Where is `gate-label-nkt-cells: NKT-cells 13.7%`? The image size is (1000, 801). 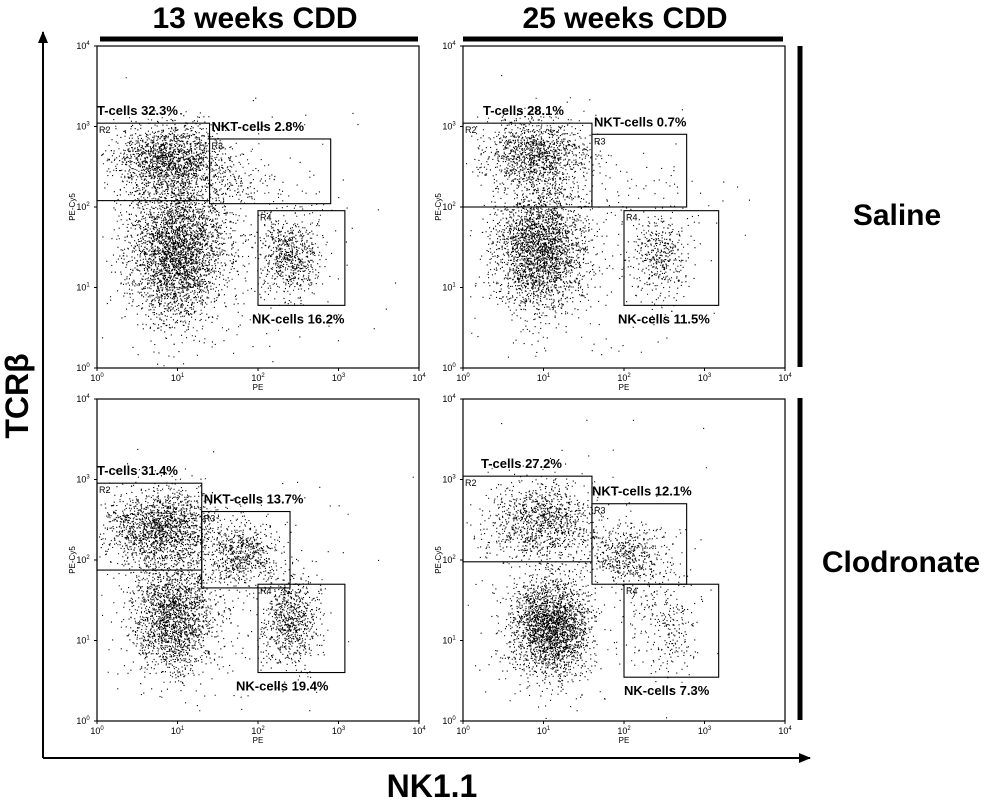 gate-label-nkt-cells: NKT-cells 13.7% is located at coordinates (254, 499).